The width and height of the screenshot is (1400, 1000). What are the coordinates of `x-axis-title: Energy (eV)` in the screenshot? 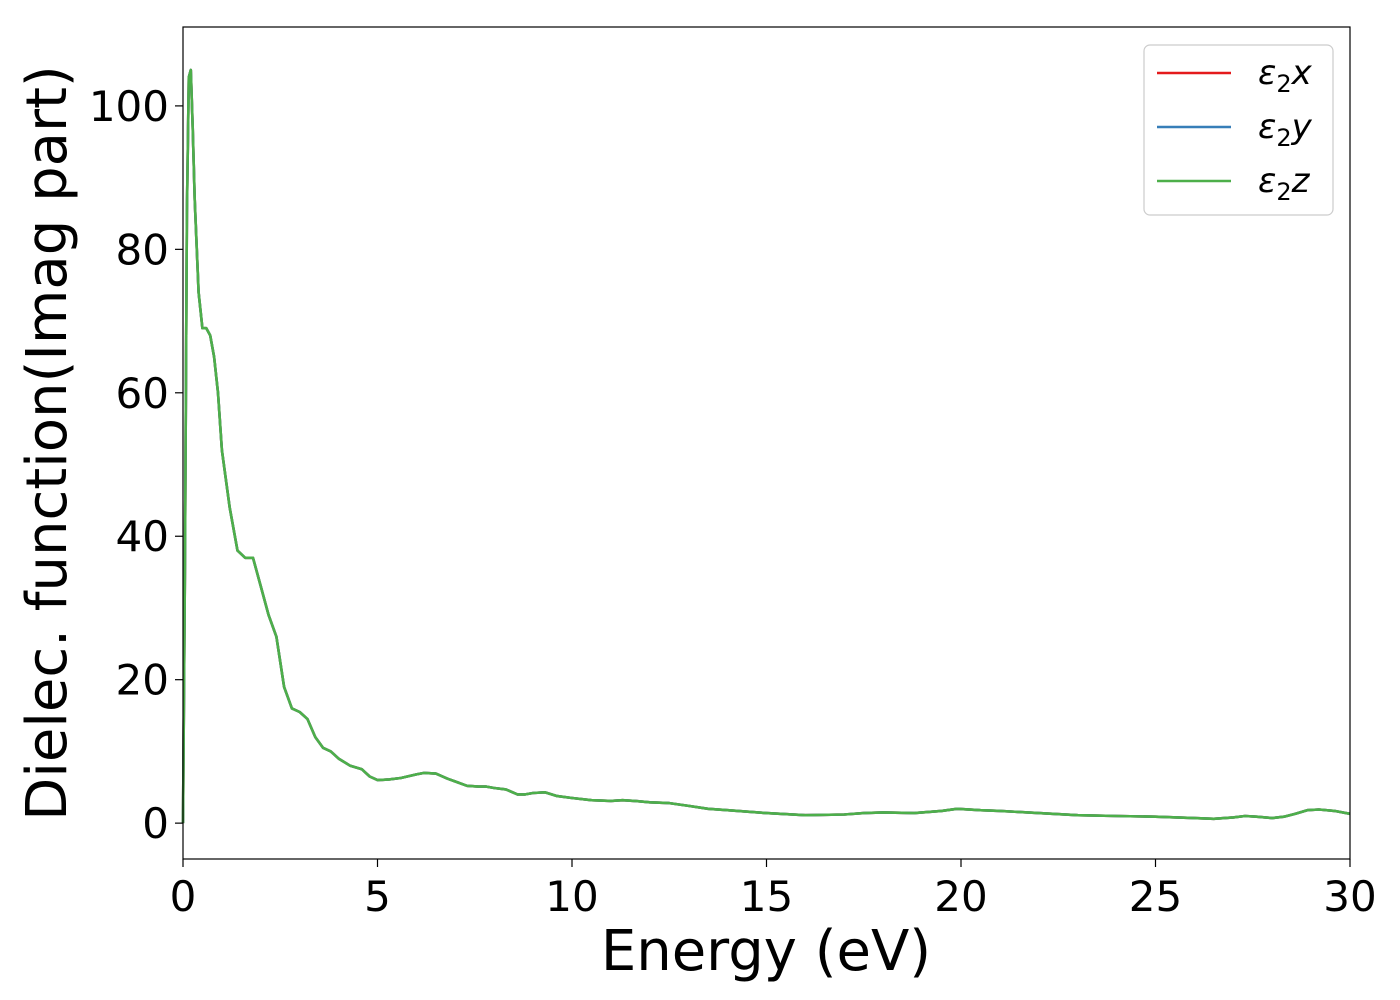 It's located at (766, 951).